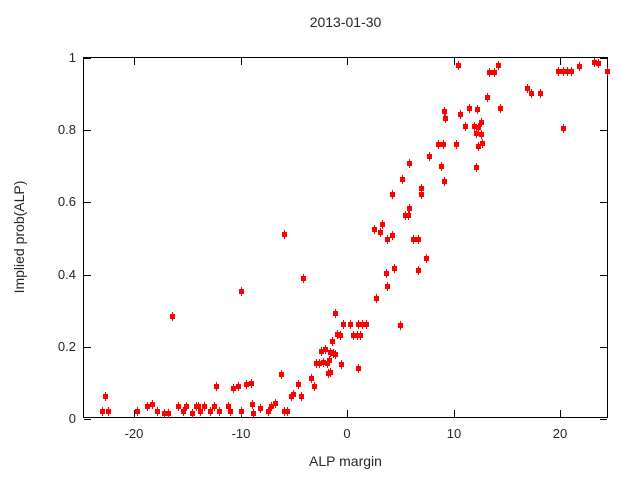 This screenshot has width=640, height=480. I want to click on y-tick-label: 0.4, so click(66, 274).